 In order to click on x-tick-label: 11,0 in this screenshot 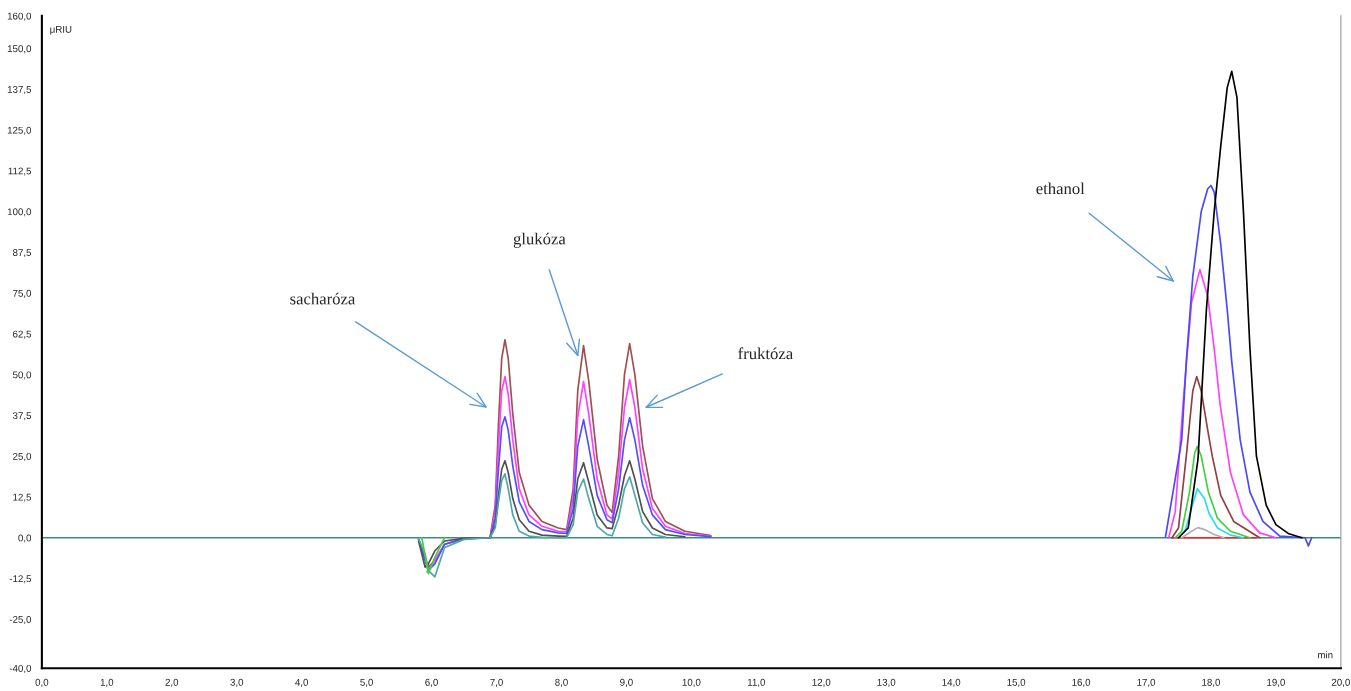, I will do `click(756, 682)`.